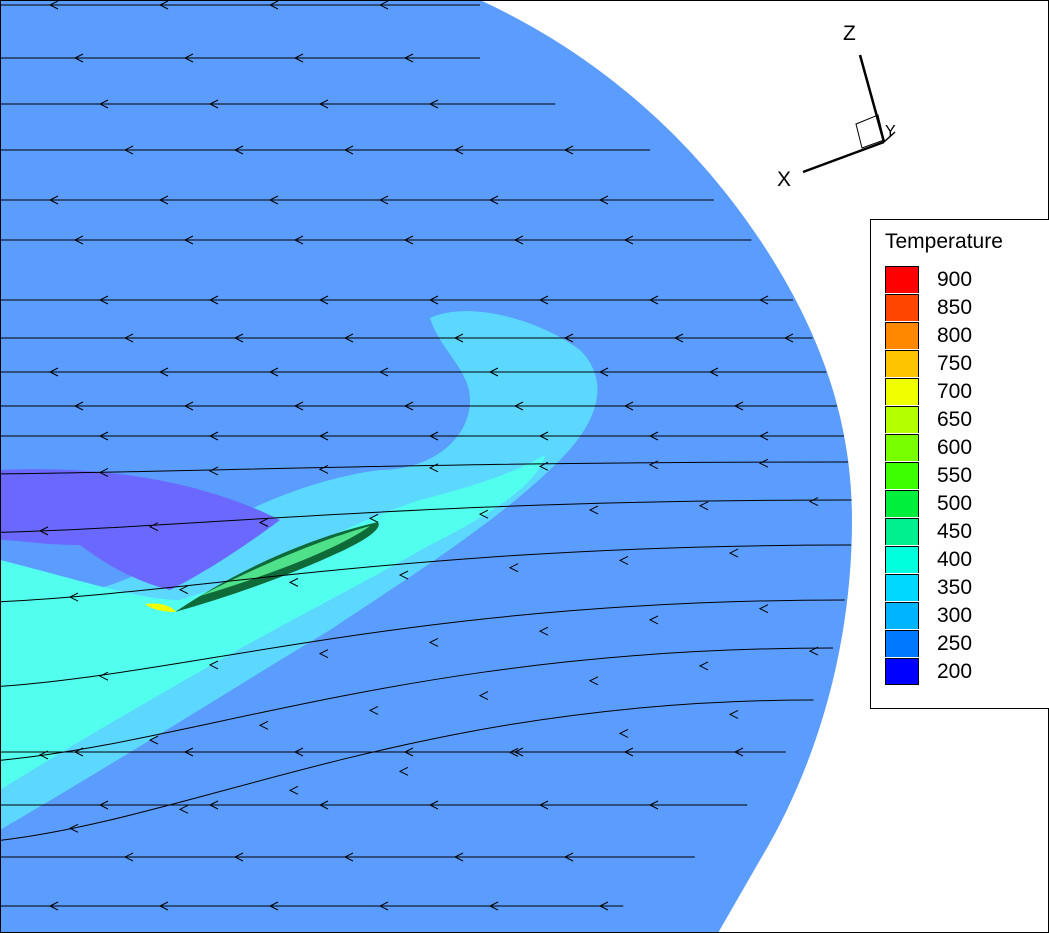 The image size is (1049, 933). I want to click on legend-value: 850, so click(955, 307).